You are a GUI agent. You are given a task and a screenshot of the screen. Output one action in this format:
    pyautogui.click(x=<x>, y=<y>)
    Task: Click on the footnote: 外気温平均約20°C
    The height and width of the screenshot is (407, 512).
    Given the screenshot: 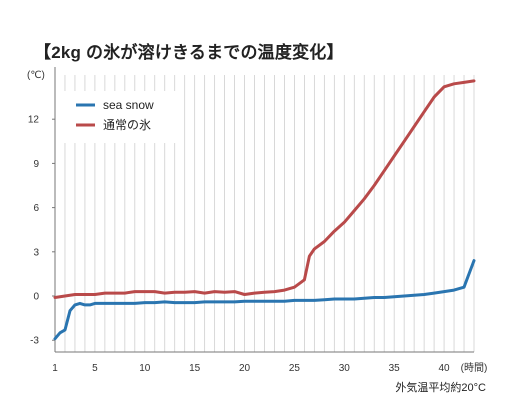 What is the action you would take?
    pyautogui.click(x=440, y=388)
    